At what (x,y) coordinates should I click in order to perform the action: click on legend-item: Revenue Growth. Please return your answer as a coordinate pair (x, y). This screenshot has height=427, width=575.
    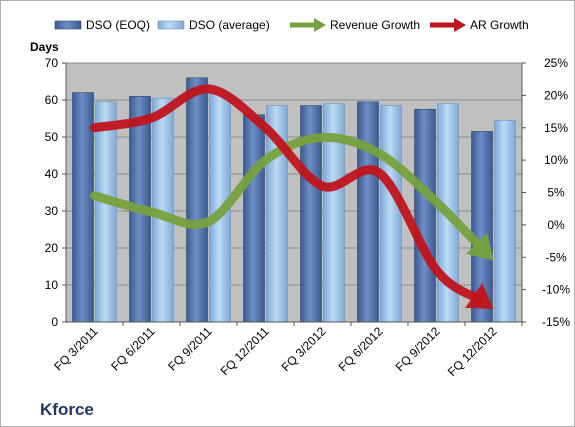
    Looking at the image, I should click on (355, 25).